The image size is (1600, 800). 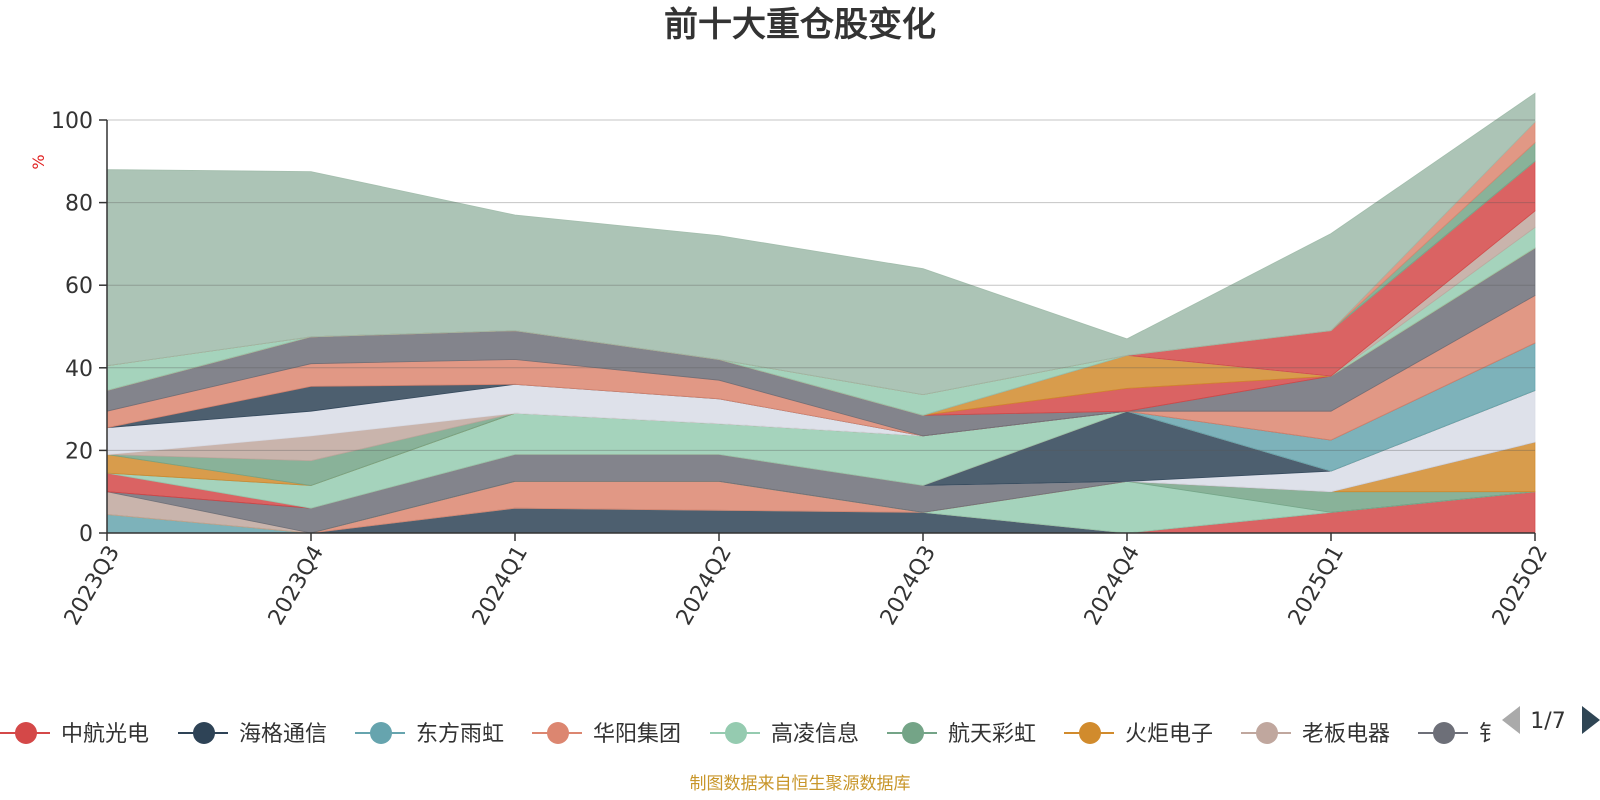 I want to click on legend-label: 东方雨虹, so click(x=460, y=734).